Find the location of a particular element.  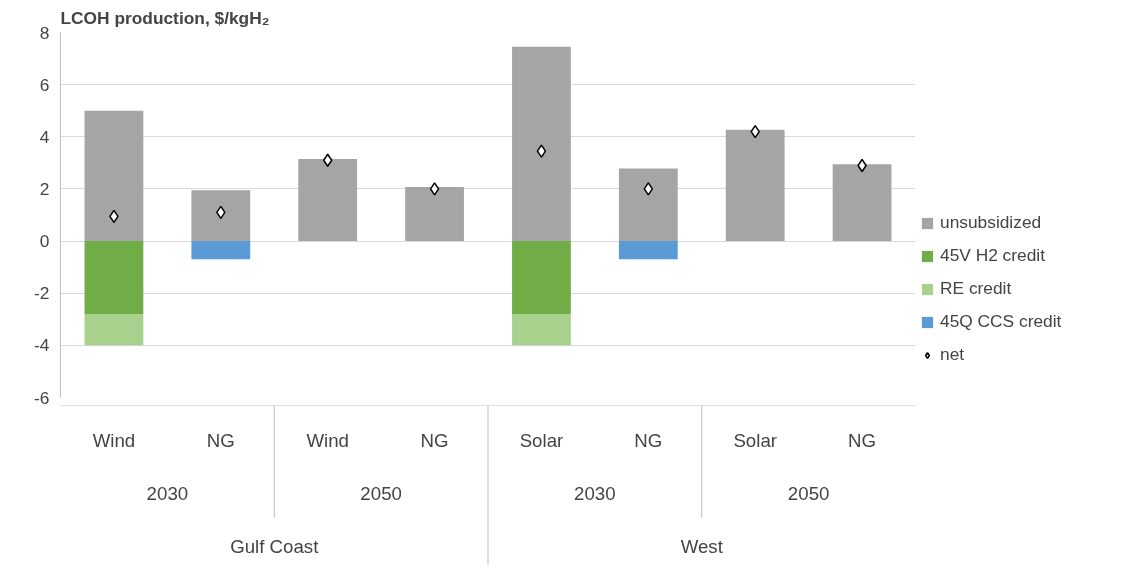

chart-title: LCOH production, $/kgH₂ is located at coordinates (165, 17).